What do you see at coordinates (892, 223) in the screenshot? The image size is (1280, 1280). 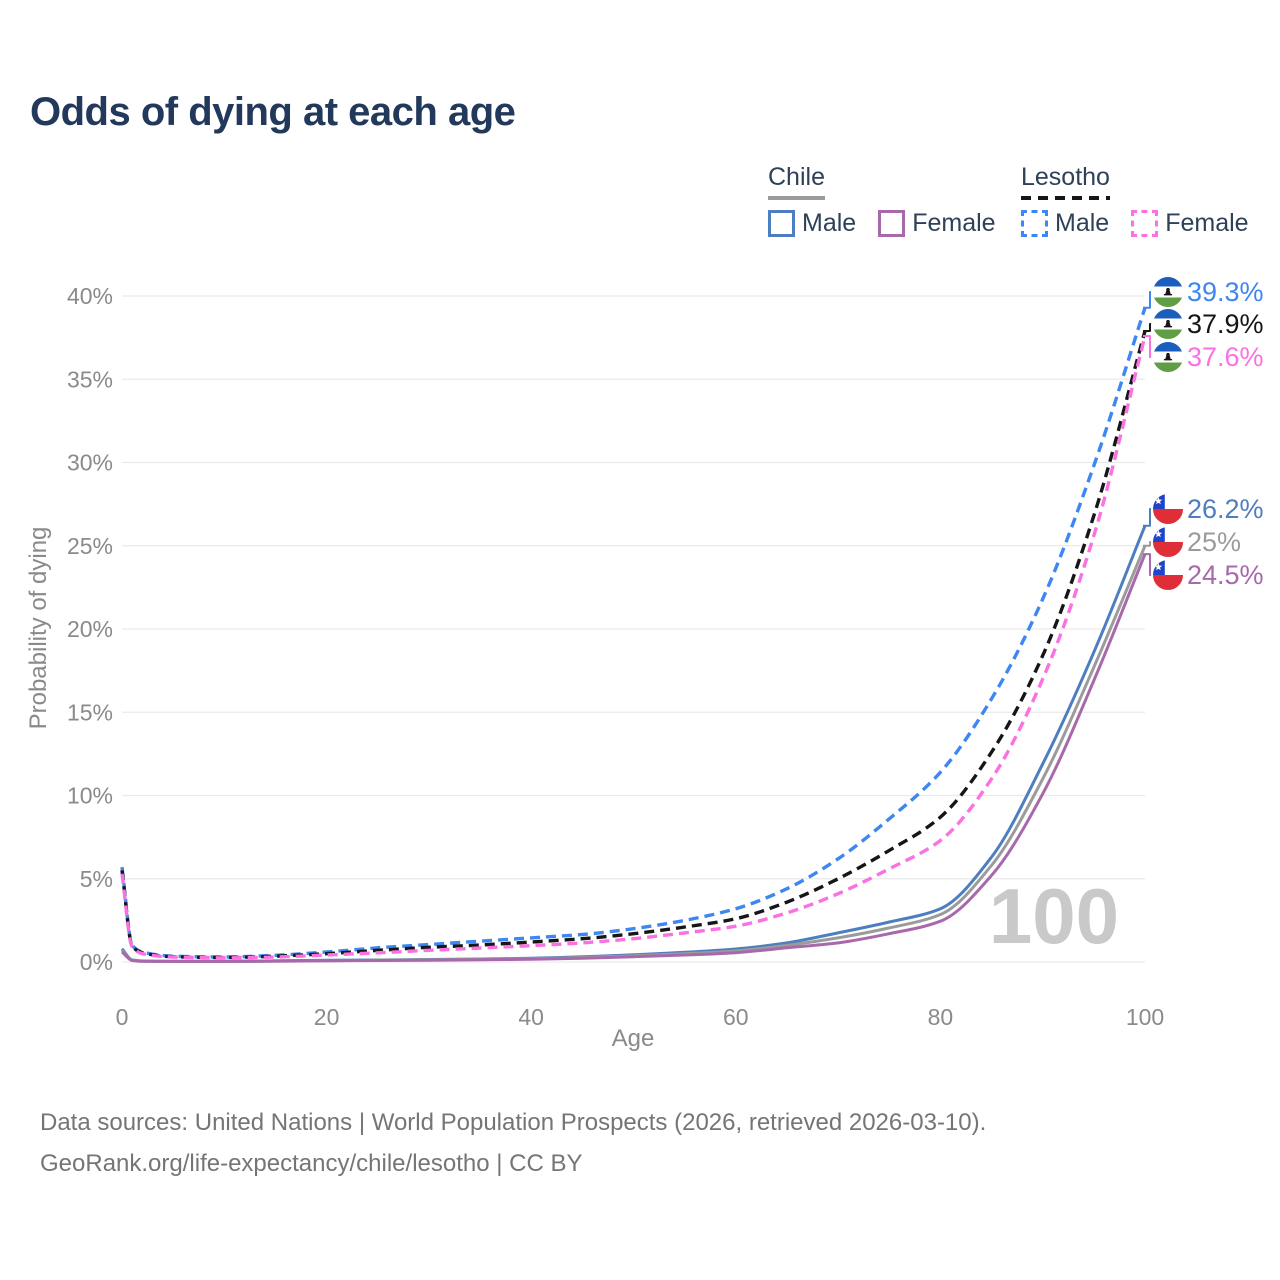 I see `chile-female-swatch-icon` at bounding box center [892, 223].